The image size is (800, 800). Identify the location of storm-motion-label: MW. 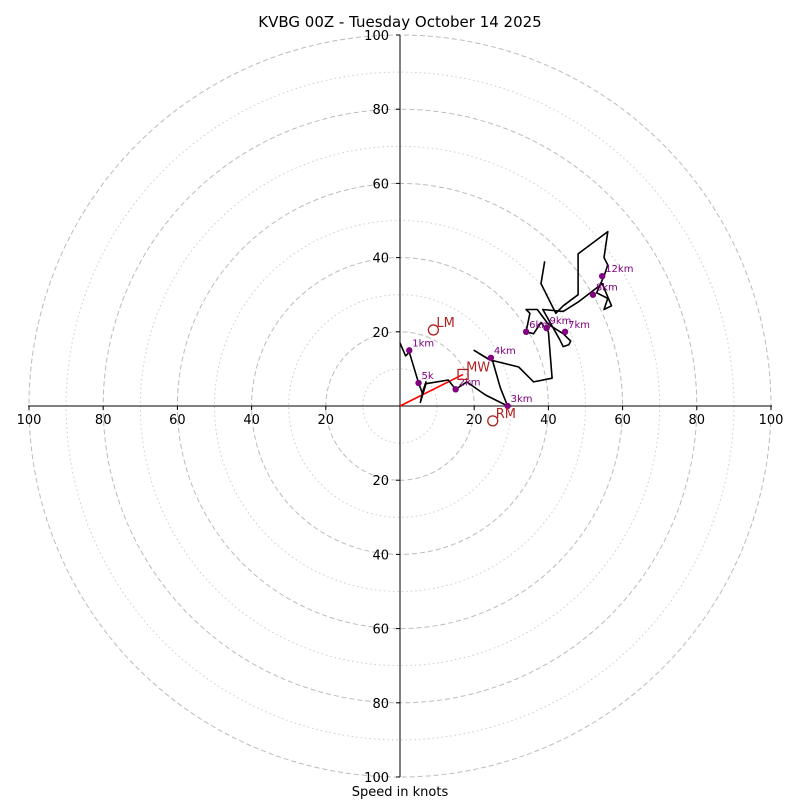
(478, 367).